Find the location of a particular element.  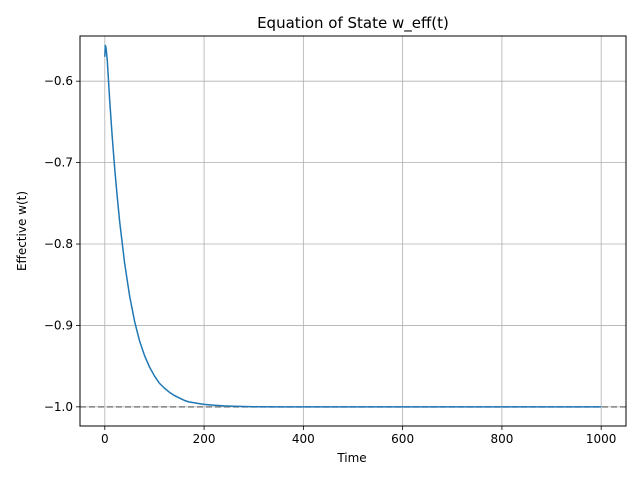

x-tick-label: 400 is located at coordinates (303, 439).